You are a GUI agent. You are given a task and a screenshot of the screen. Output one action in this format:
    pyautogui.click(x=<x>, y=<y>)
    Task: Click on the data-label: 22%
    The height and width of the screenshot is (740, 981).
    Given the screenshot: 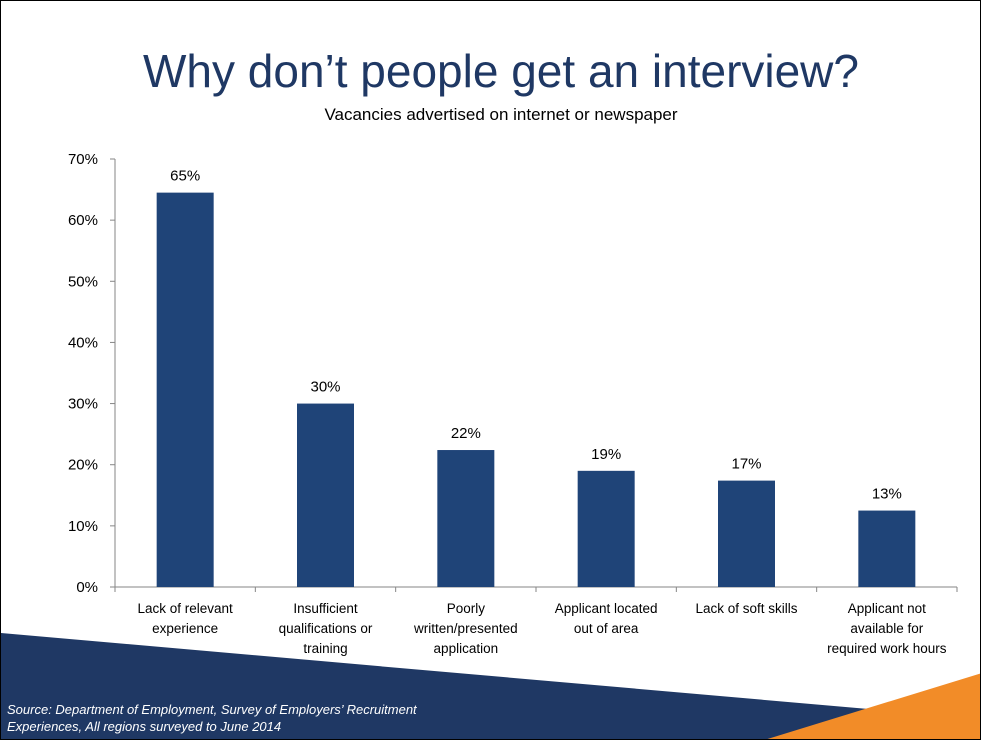 What is the action you would take?
    pyautogui.click(x=466, y=433)
    